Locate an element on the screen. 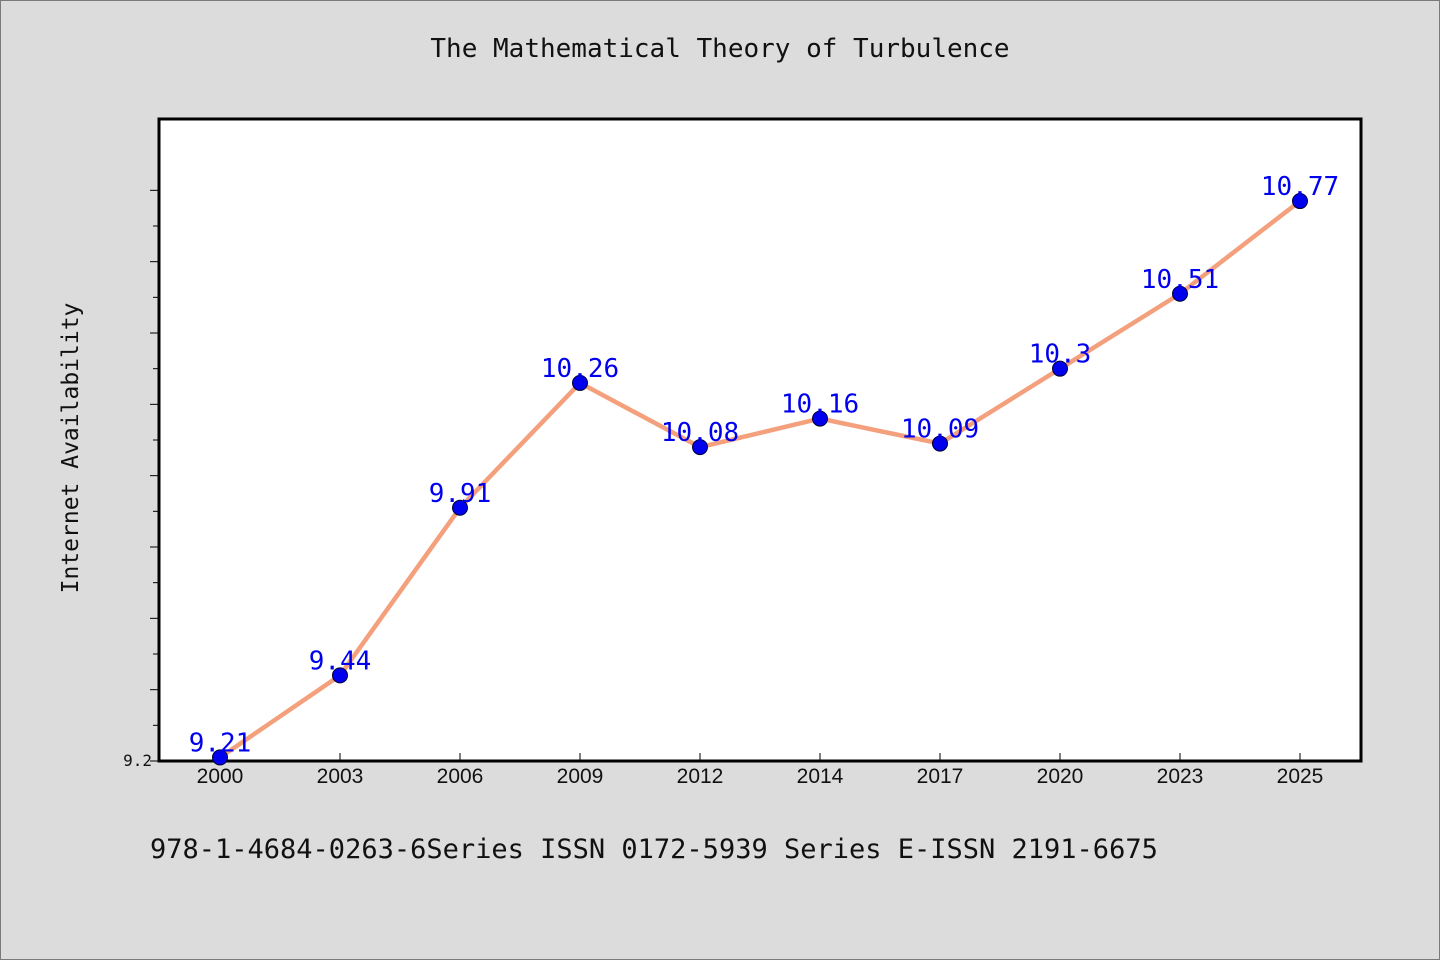 This screenshot has height=960, width=1440. data-label: 10.09 is located at coordinates (940, 430).